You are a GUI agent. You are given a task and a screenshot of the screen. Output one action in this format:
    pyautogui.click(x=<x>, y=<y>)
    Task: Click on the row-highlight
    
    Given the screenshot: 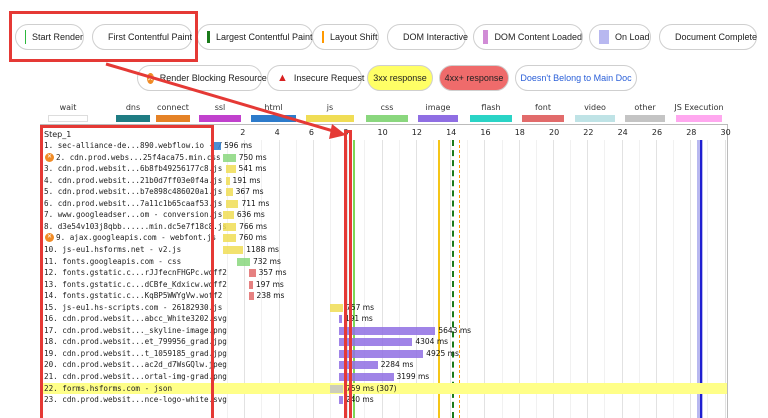 What is the action you would take?
    pyautogui.click(x=384, y=388)
    